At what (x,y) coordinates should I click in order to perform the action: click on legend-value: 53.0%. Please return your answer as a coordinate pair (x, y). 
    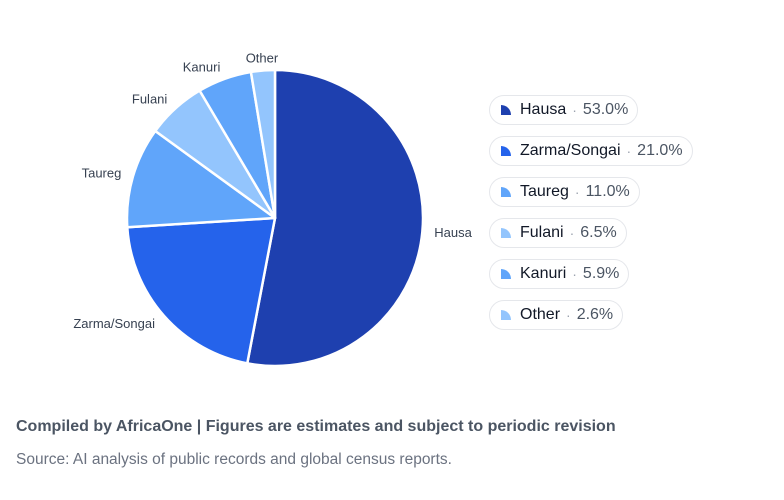
    Looking at the image, I should click on (605, 109).